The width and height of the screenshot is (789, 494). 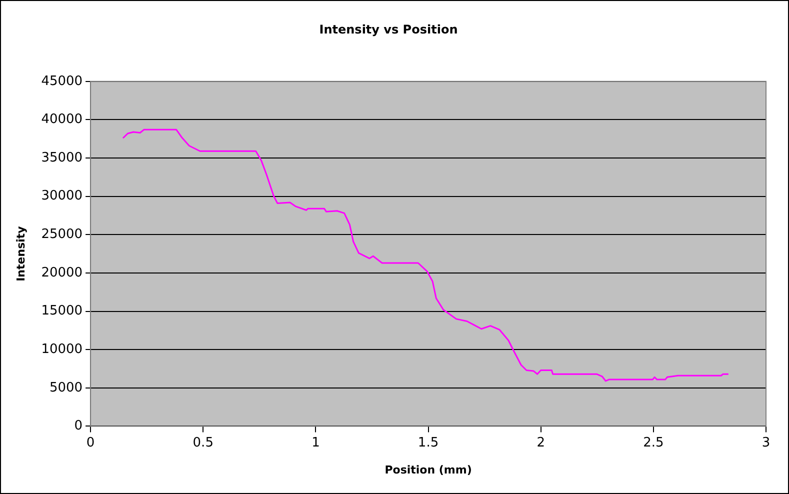 I want to click on x-tick-label: 2.5, so click(x=653, y=442).